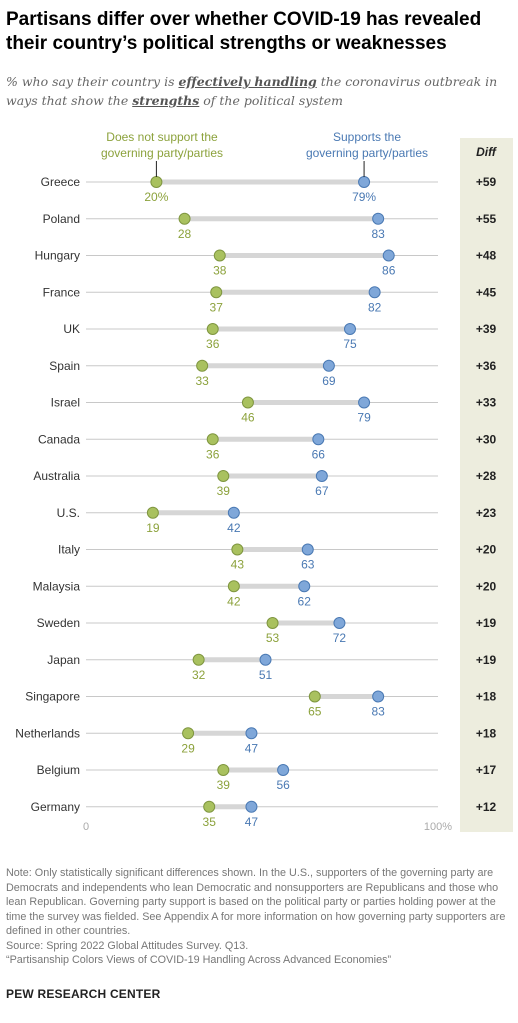  Describe the element at coordinates (68, 513) in the screenshot. I see `country-label: U.S.` at that location.